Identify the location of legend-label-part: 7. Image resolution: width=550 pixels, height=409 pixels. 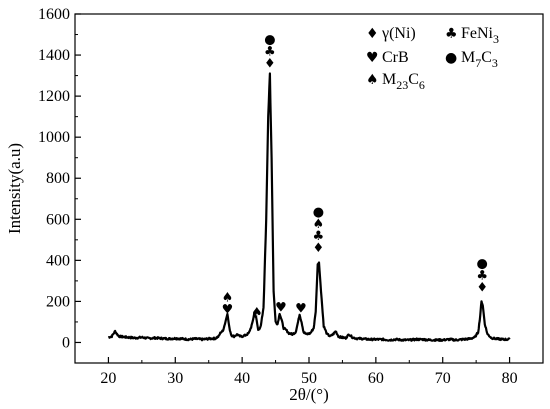
(478, 63).